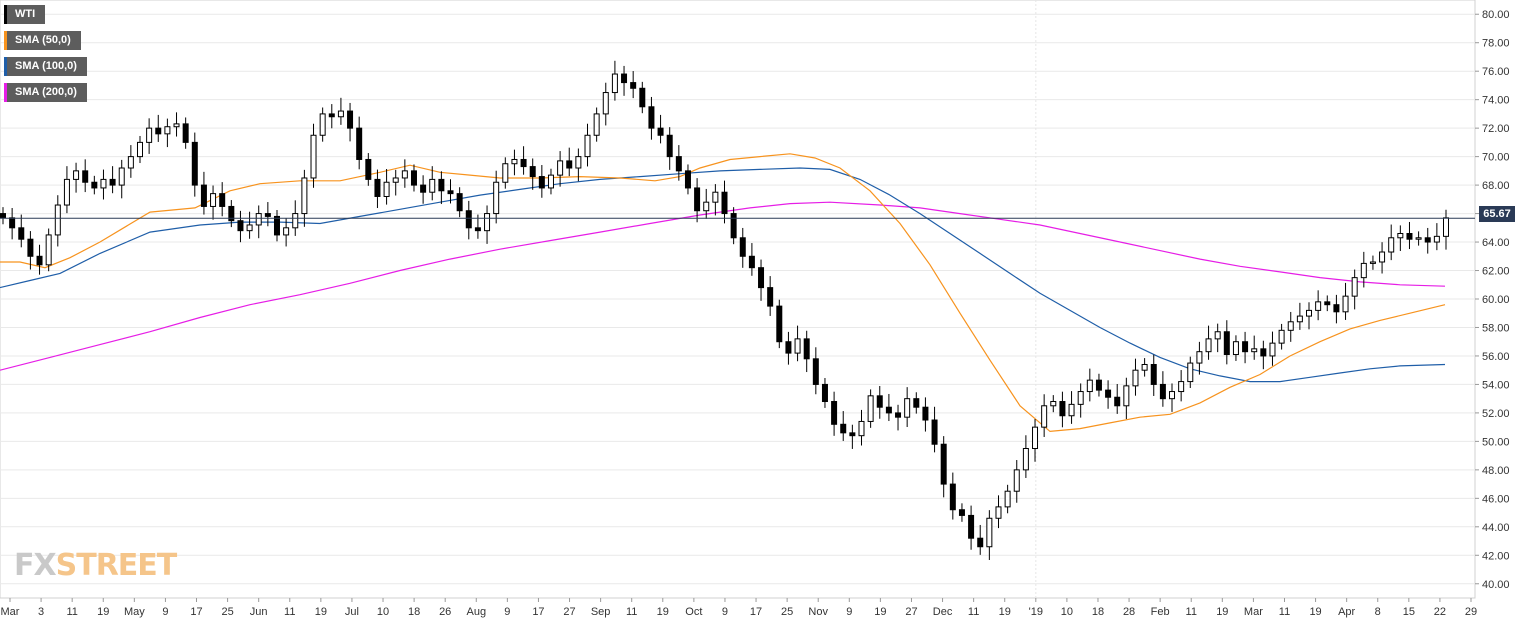 The width and height of the screenshot is (1534, 626). I want to click on fxstreet-logo: FXSTREET, so click(95, 565).